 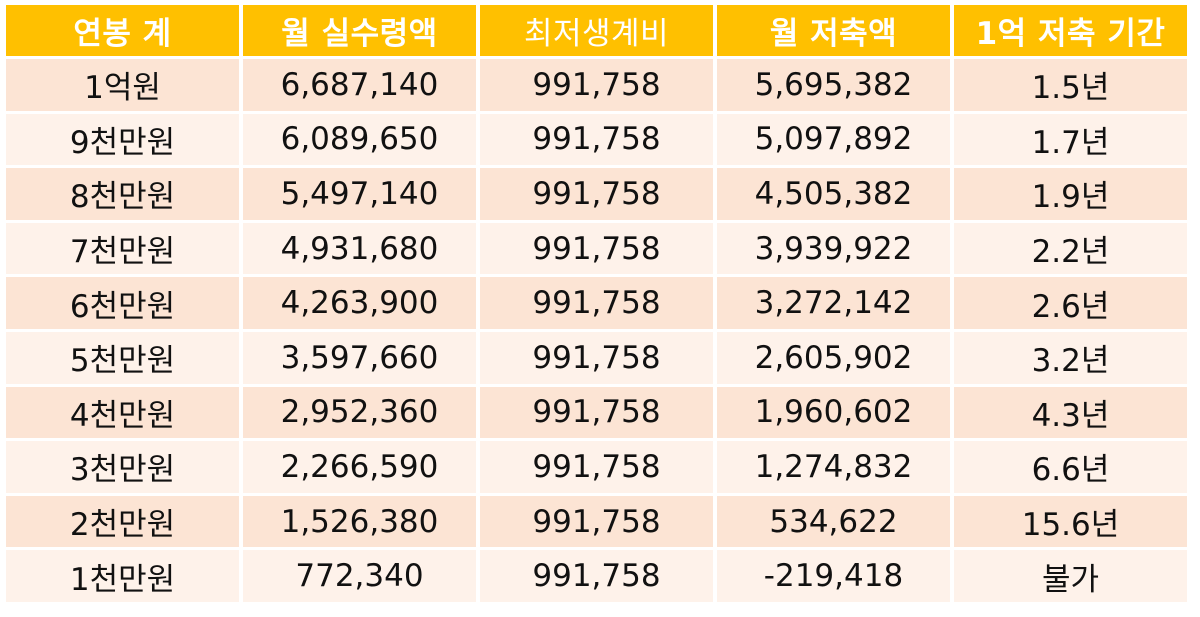 What do you see at coordinates (1070, 30) in the screenshot?
I see `header-savings-period: 1억 저축 기간` at bounding box center [1070, 30].